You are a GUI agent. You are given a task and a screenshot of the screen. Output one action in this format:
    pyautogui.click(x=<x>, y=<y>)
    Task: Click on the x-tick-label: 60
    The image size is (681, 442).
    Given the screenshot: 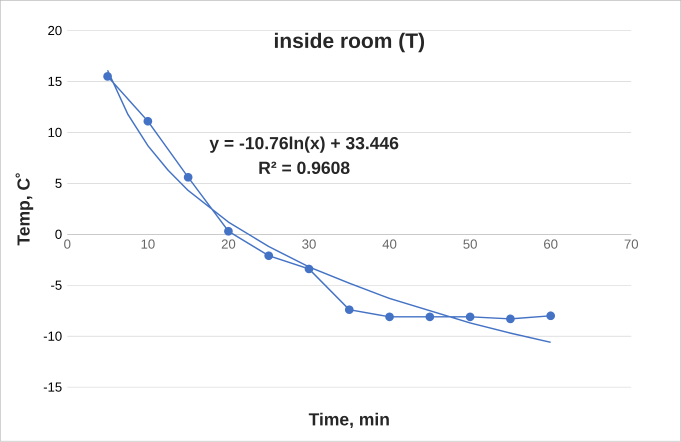 What is the action you would take?
    pyautogui.click(x=551, y=244)
    